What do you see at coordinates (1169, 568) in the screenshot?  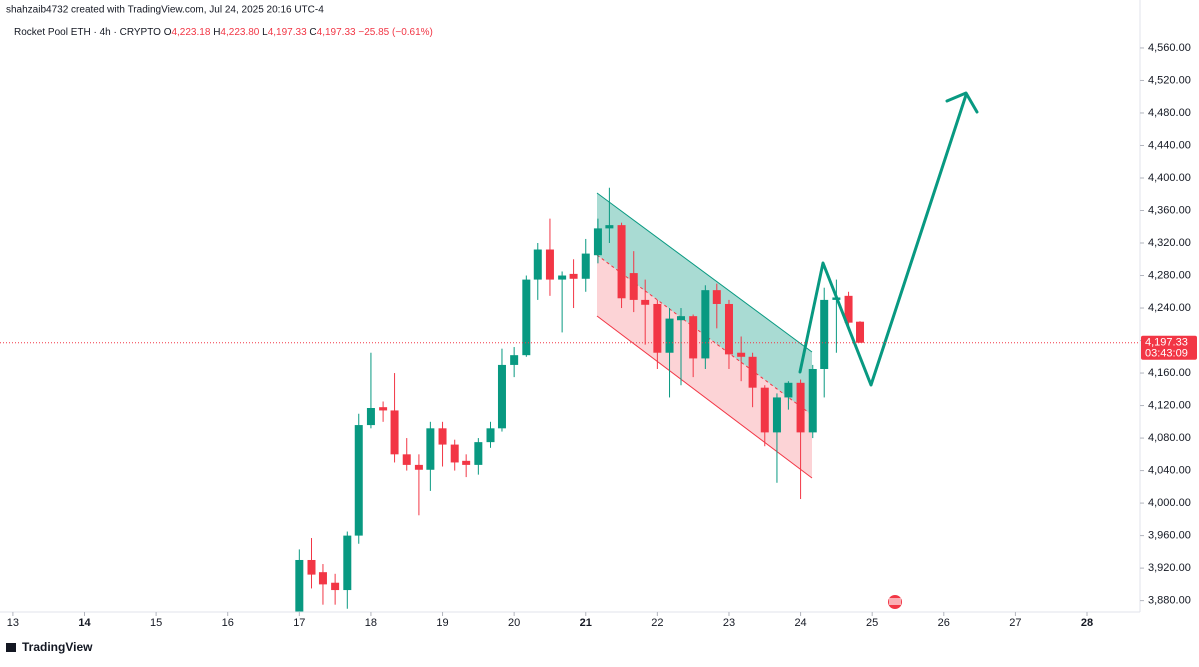 I see `y-tick-label: 3,920.00` at bounding box center [1169, 568].